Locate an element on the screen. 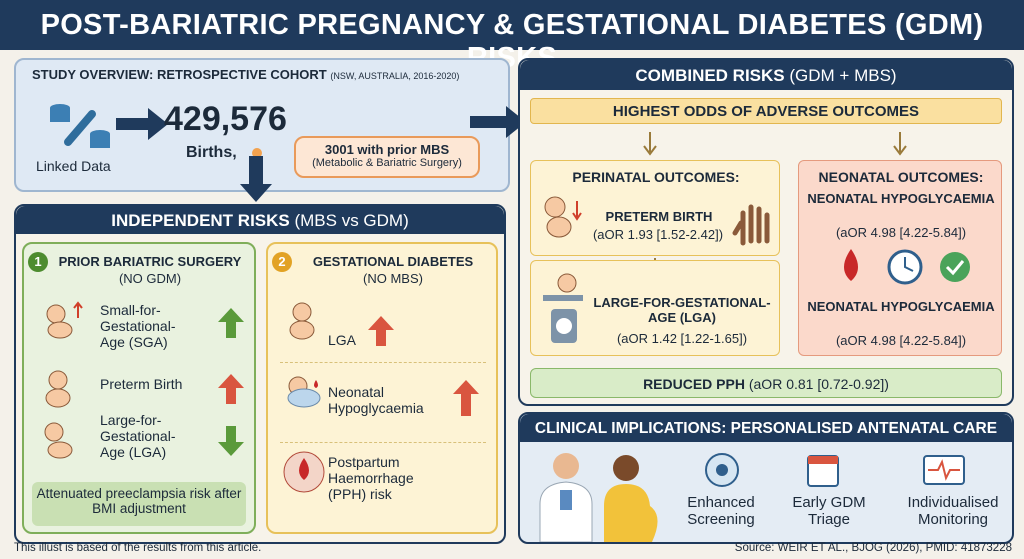 Image resolution: width=1024 pixels, height=559 pixels. panel-subtitle: (NO GDM) is located at coordinates (150, 278).